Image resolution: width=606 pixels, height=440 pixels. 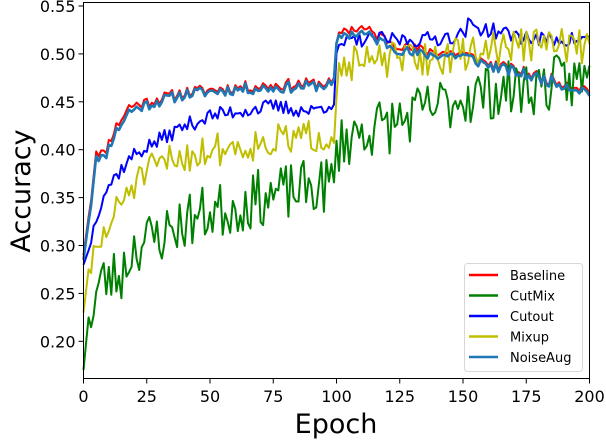 I want to click on x-axis-title: Epoch, so click(x=336, y=424).